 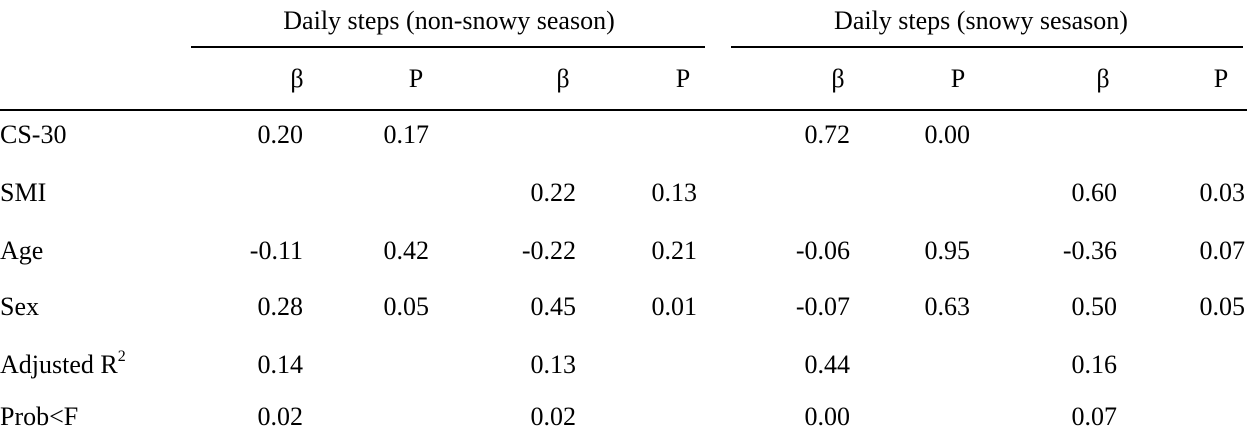 I want to click on table-cell: 0.03, so click(x=1222, y=192).